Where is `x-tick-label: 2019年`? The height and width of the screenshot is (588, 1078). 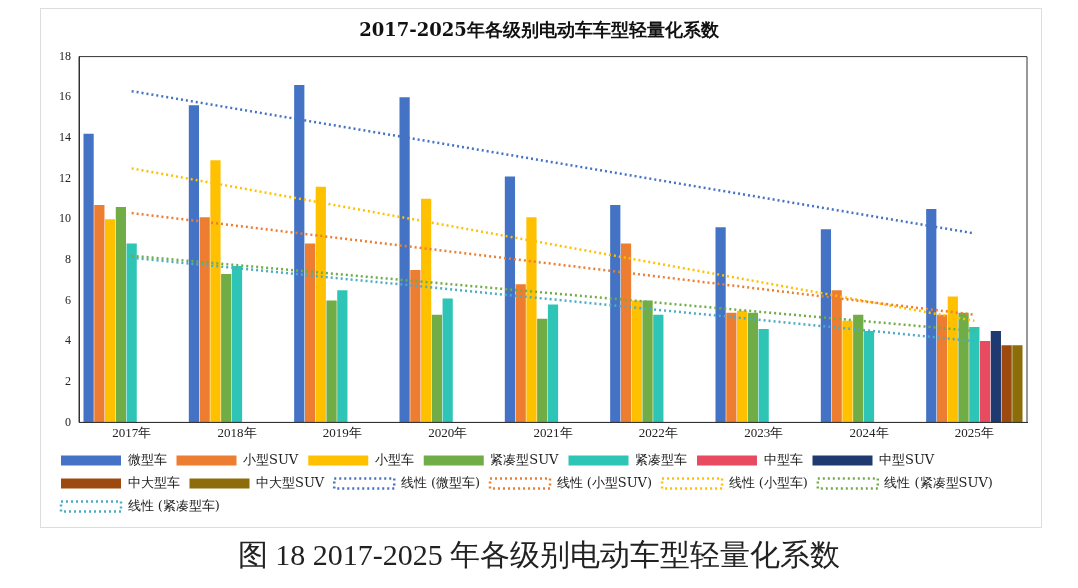 x-tick-label: 2019年 is located at coordinates (342, 432).